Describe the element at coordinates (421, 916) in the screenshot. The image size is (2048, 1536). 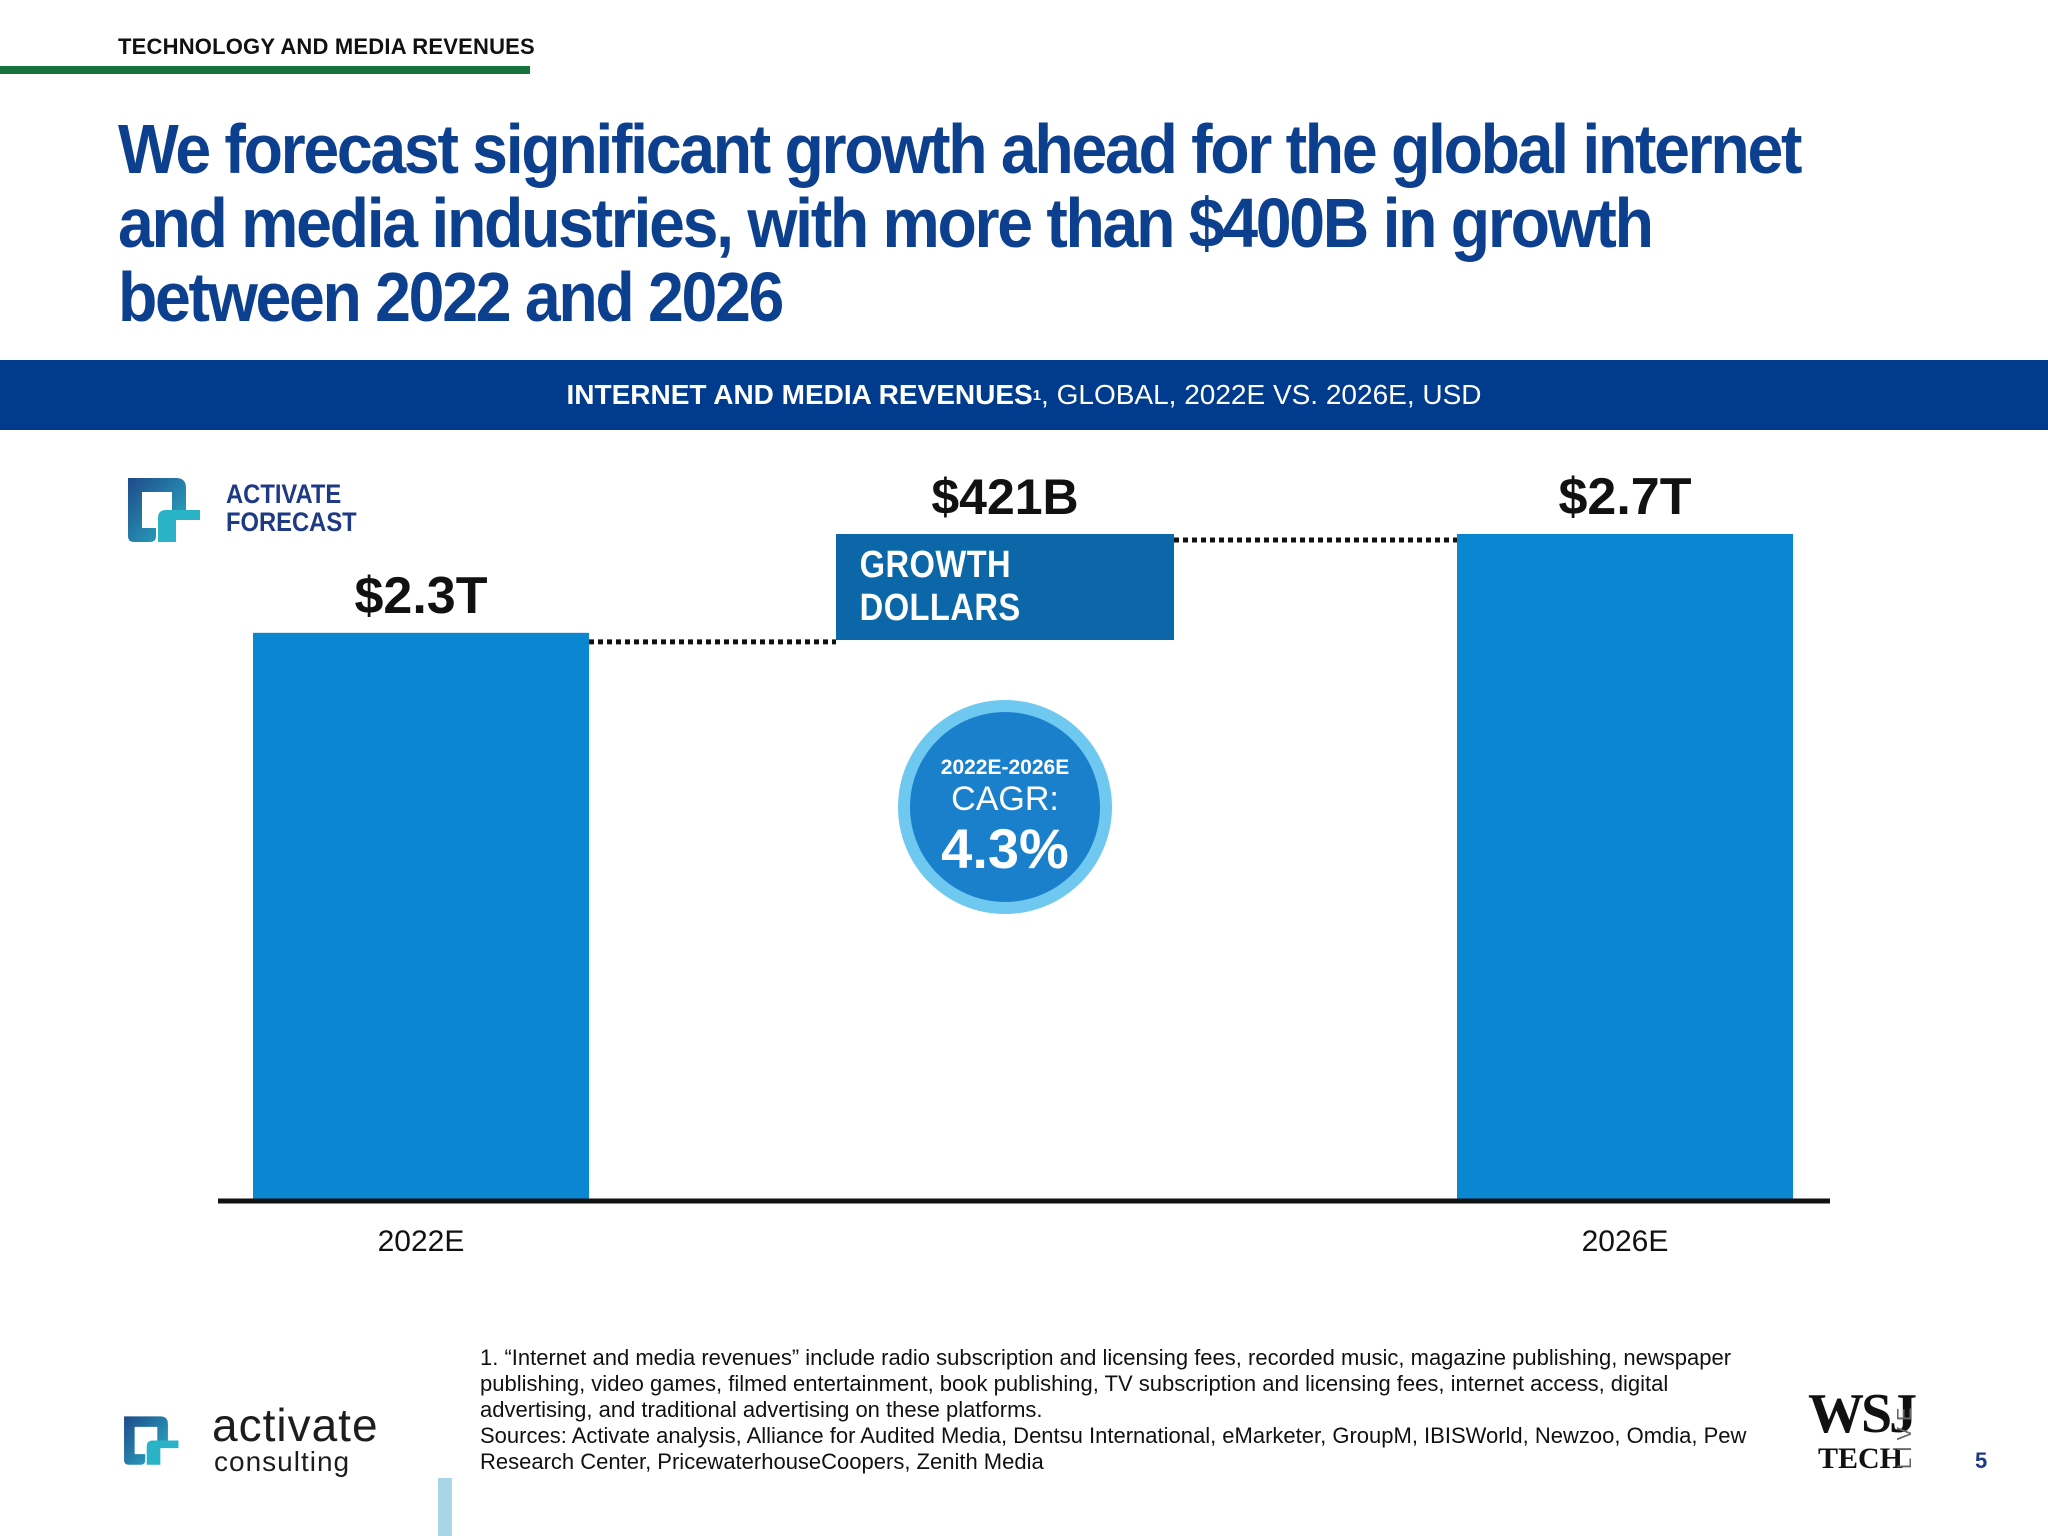
I see `bar-2022E` at that location.